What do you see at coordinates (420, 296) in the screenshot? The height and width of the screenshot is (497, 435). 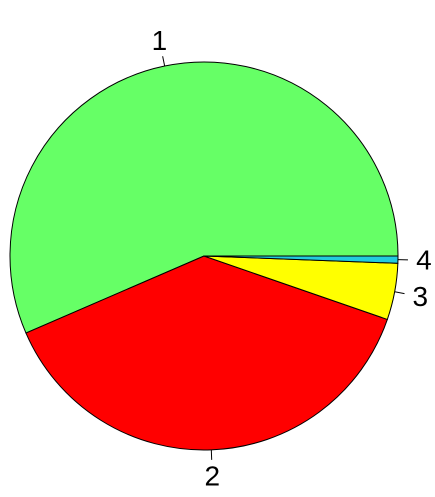 I see `slice-label-3: 3` at bounding box center [420, 296].